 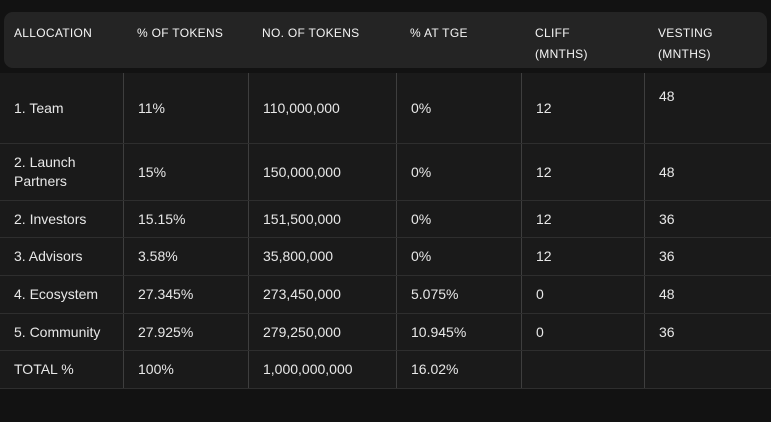 I want to click on cell-no-of-tokens: 35,800,000, so click(x=322, y=256).